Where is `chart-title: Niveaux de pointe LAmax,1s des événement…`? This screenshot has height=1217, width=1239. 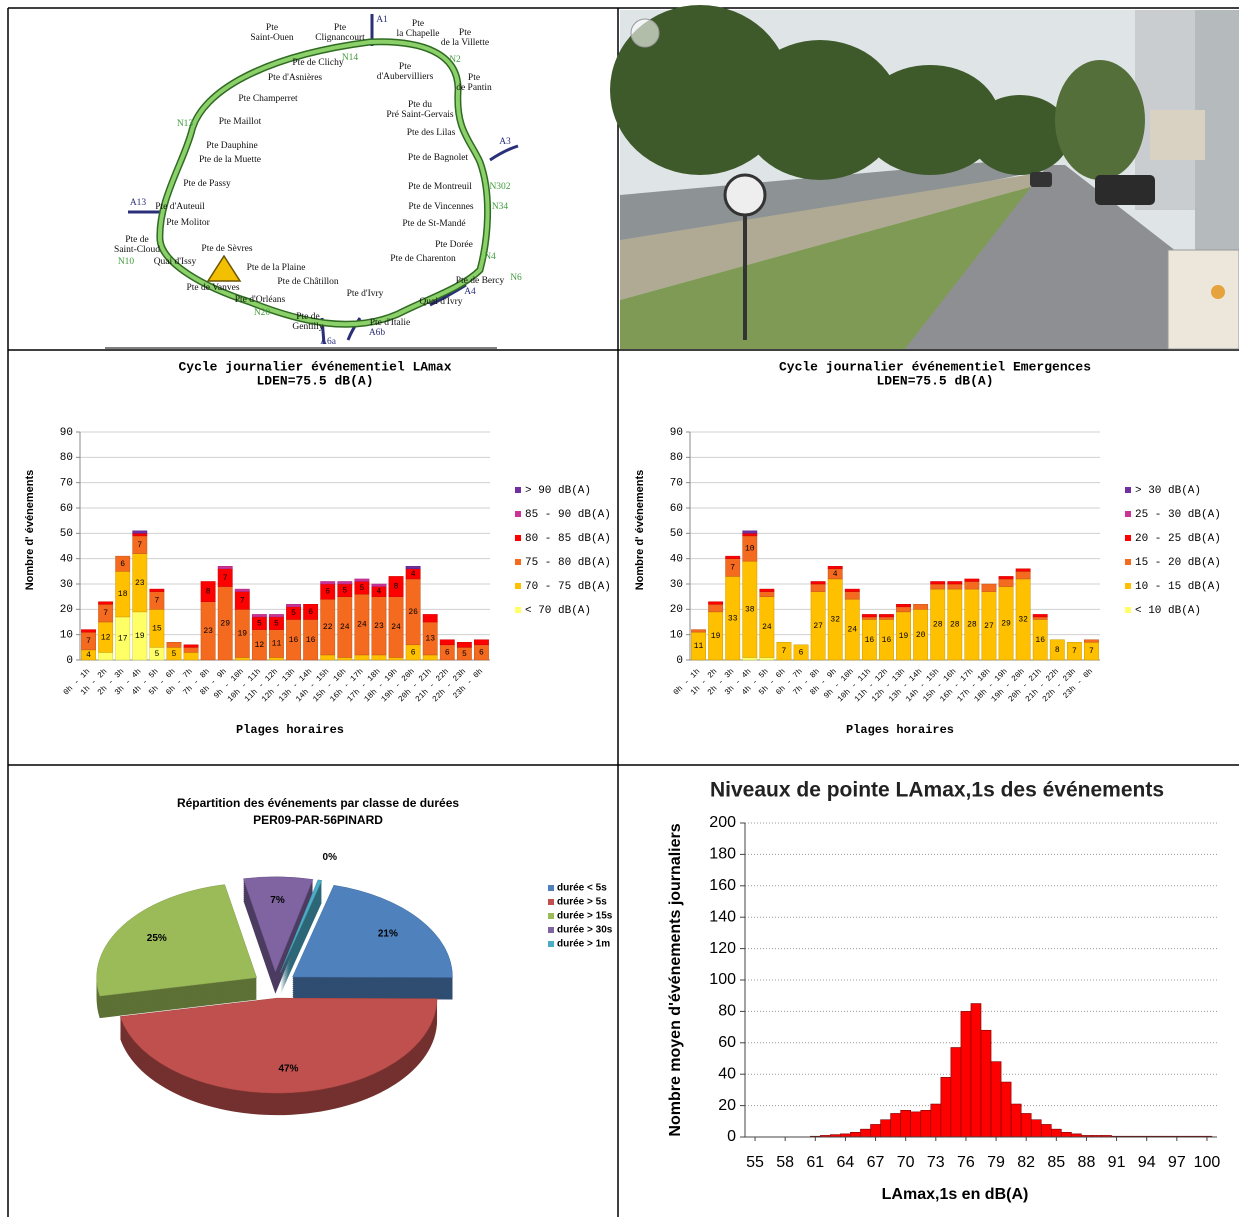
chart-title: Niveaux de pointe LAmax,1s des événement… is located at coordinates (937, 790).